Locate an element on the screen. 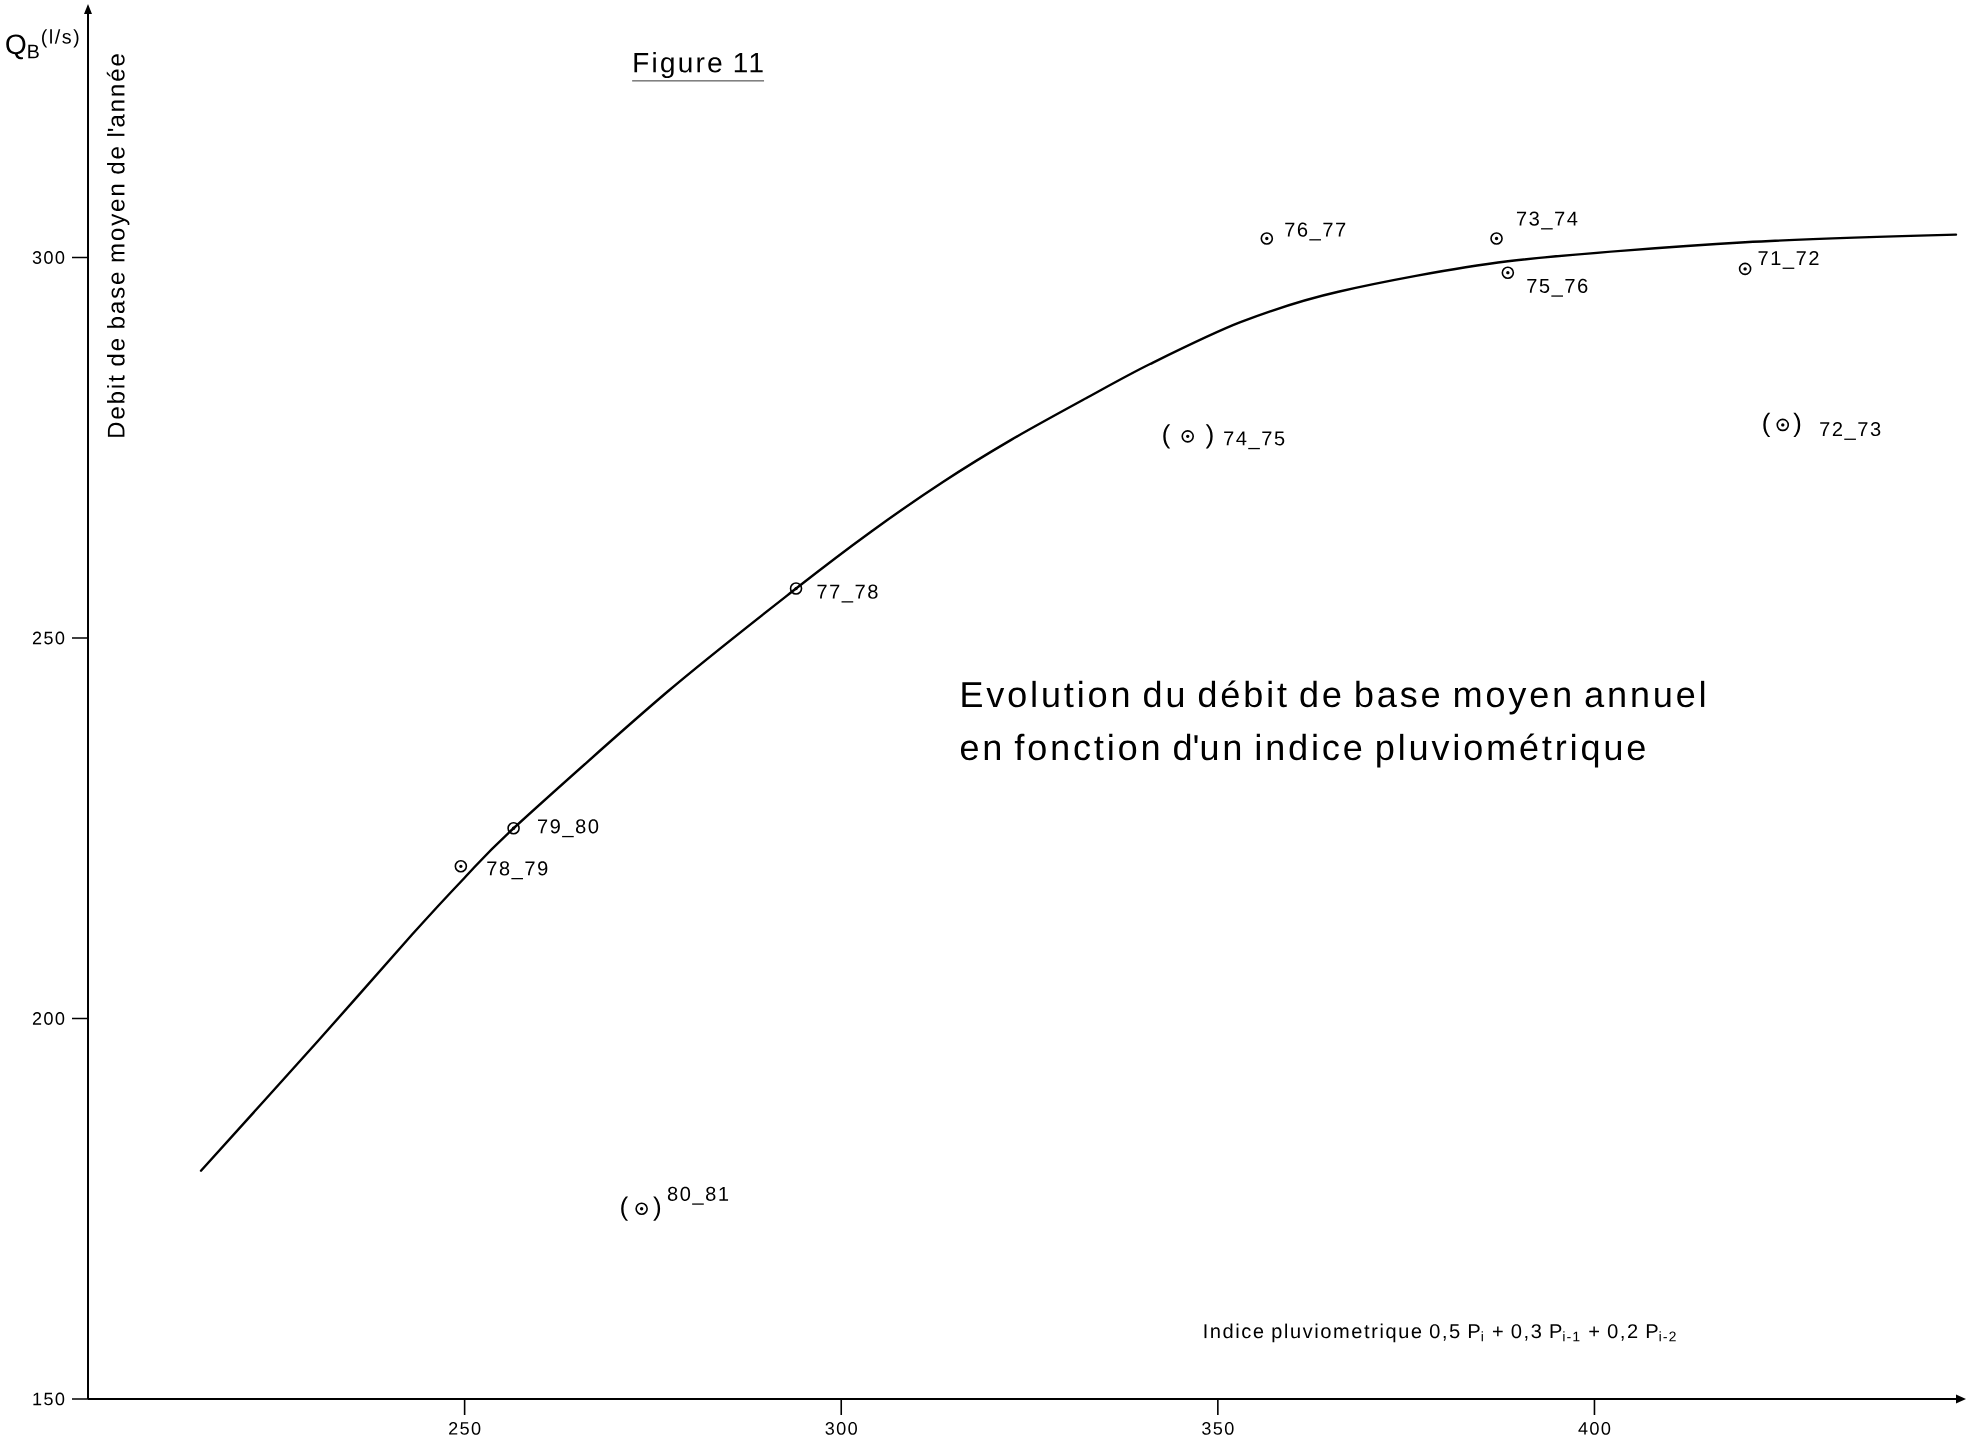  y-tick-label: 150 is located at coordinates (49, 1399).